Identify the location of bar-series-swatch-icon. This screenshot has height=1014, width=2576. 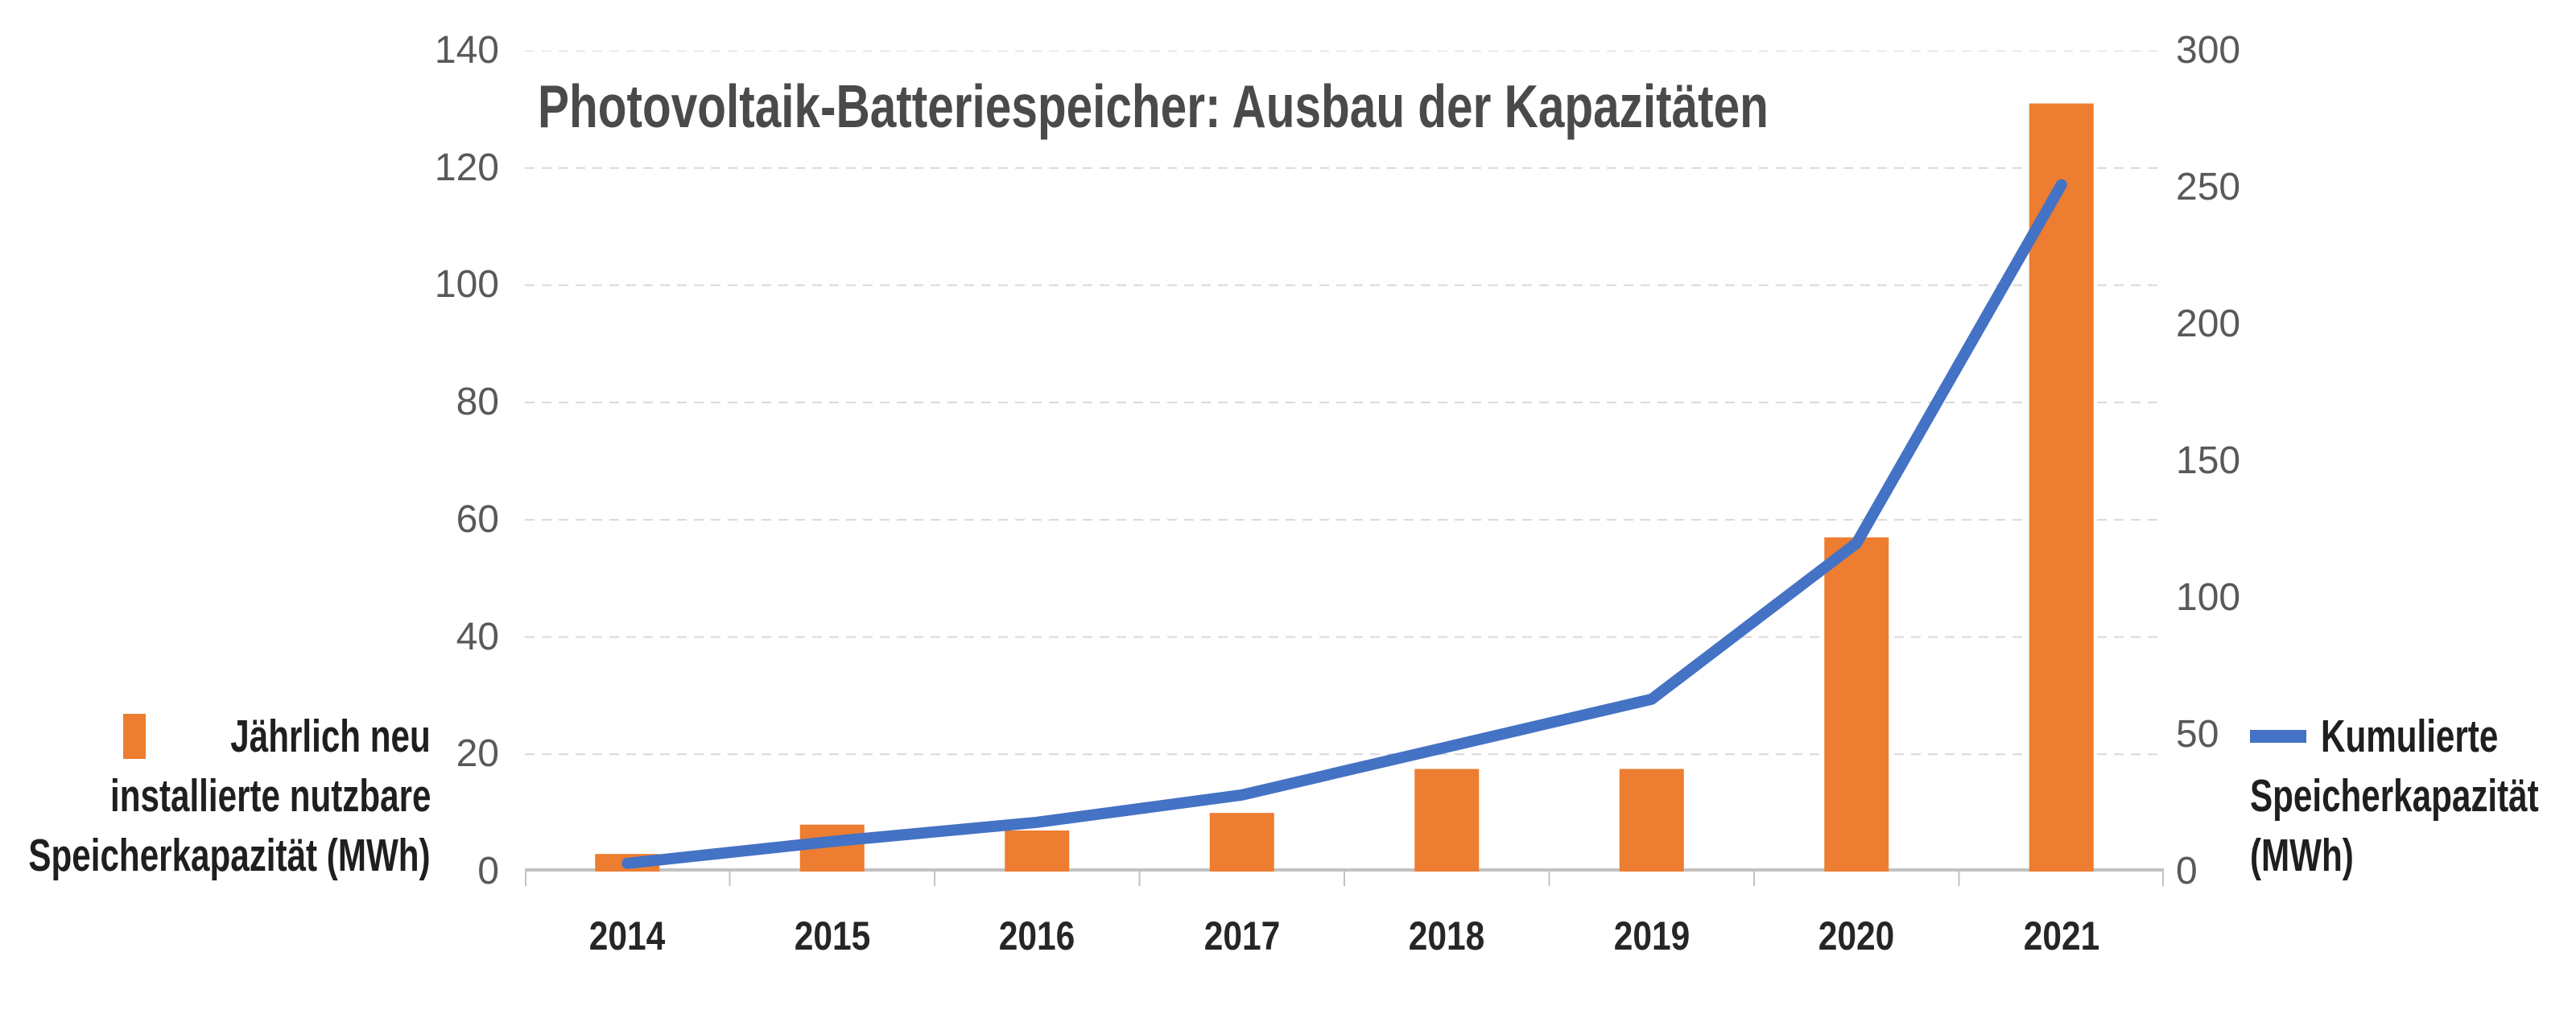
(135, 736).